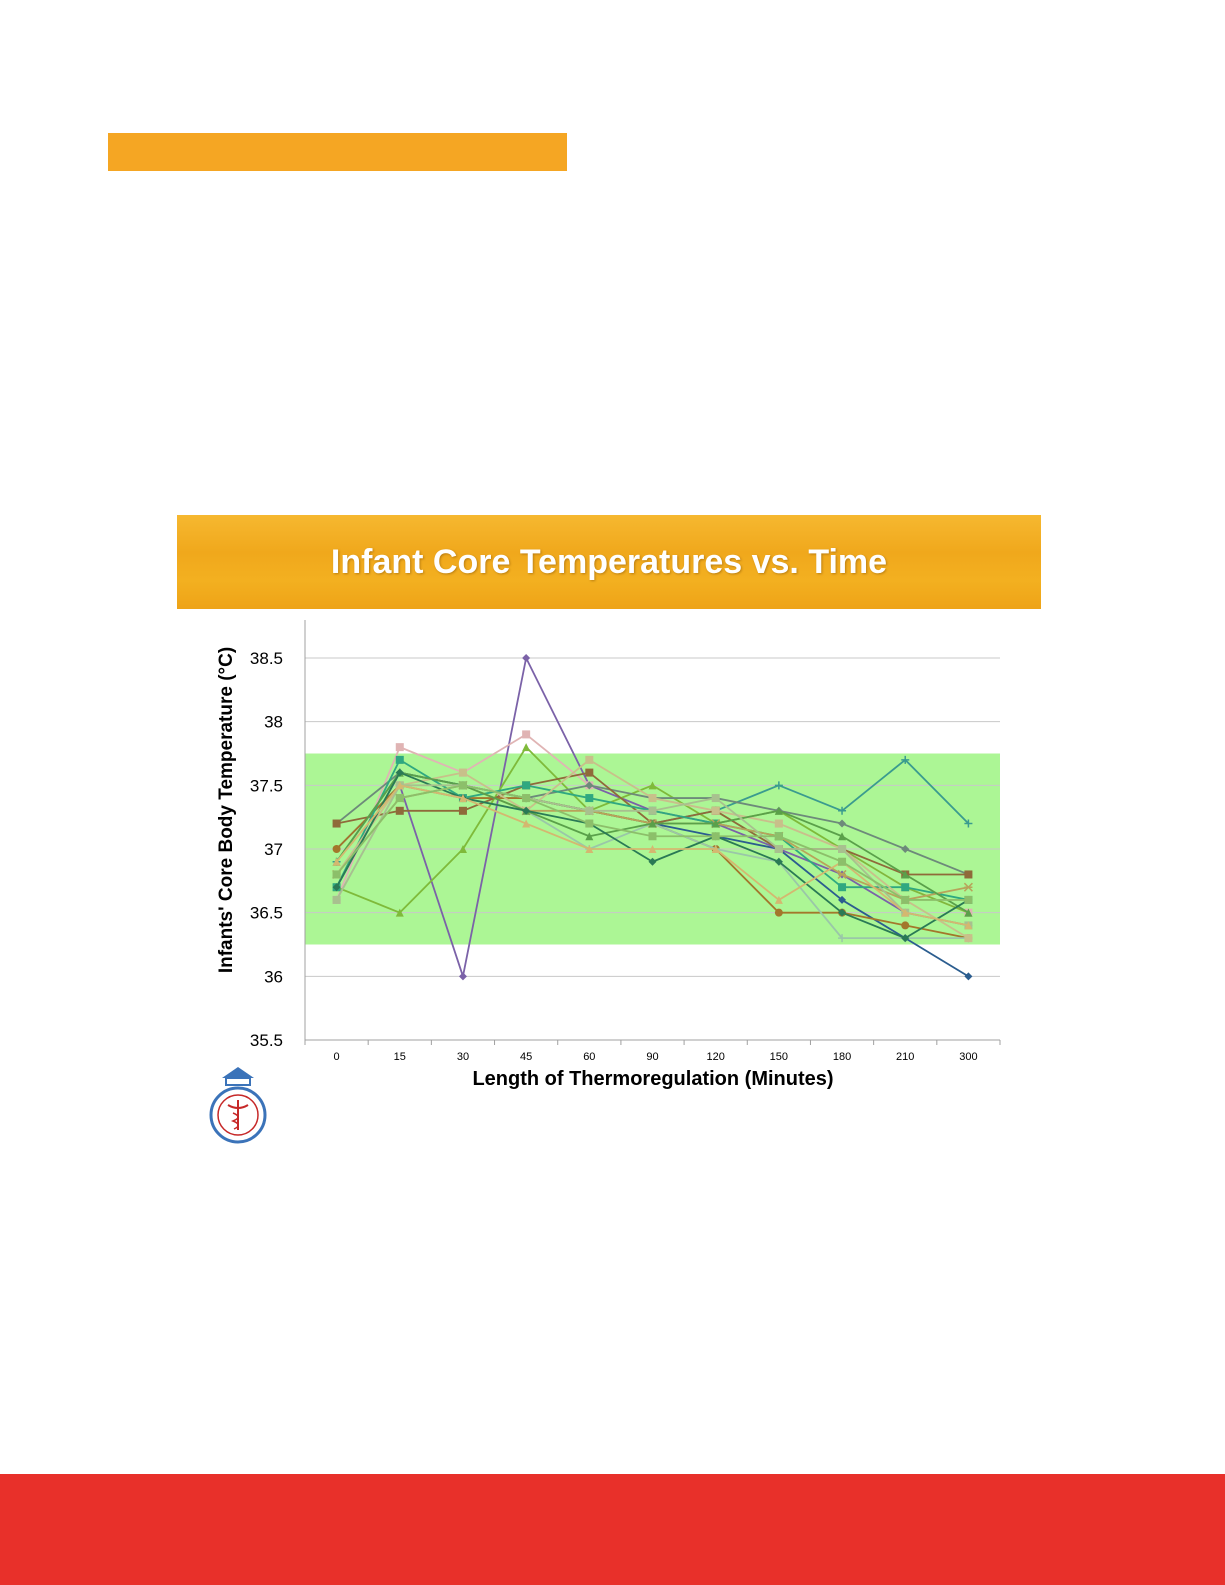  Describe the element at coordinates (266, 913) in the screenshot. I see `y-tick-label: 36.5` at that location.